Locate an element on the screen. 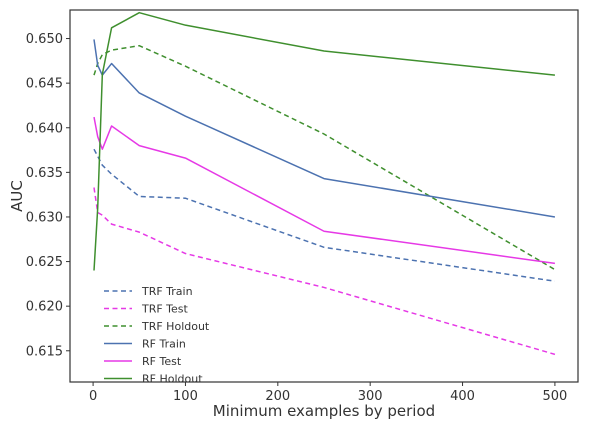 This screenshot has height=427, width=592. x-tick-label: 0 is located at coordinates (93, 396).